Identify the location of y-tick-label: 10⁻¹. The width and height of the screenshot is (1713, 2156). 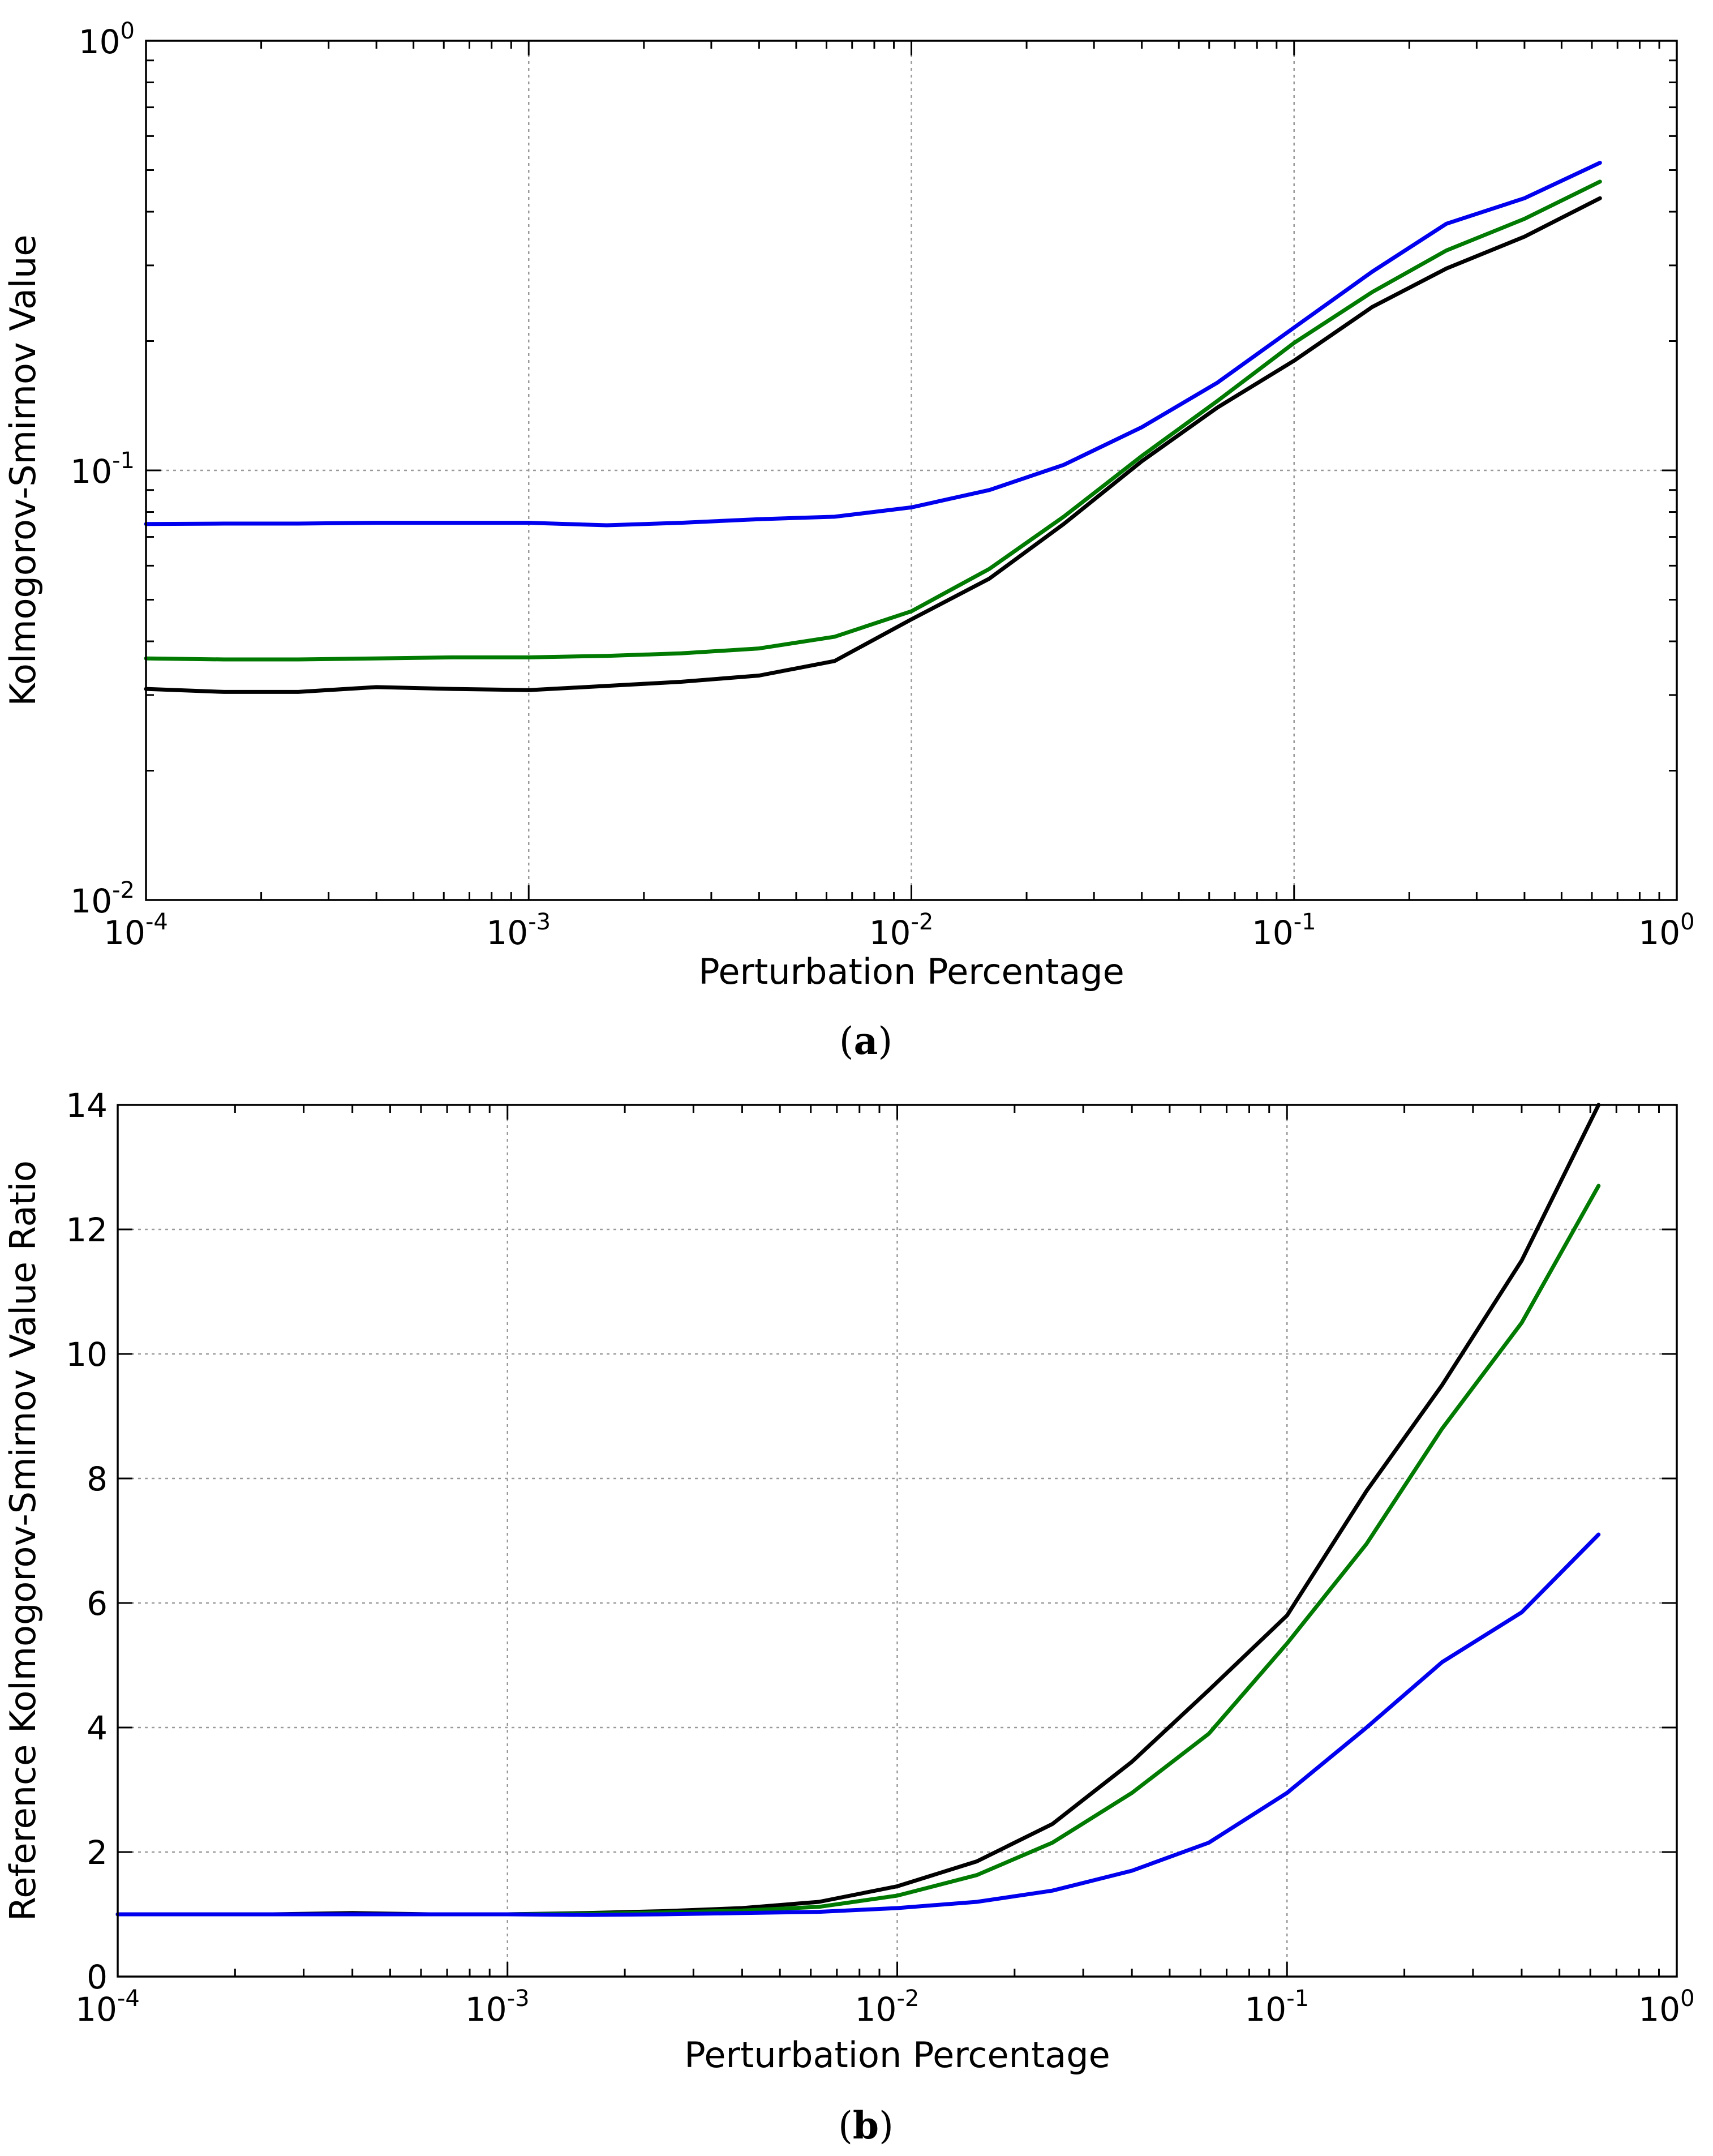
(102, 469).